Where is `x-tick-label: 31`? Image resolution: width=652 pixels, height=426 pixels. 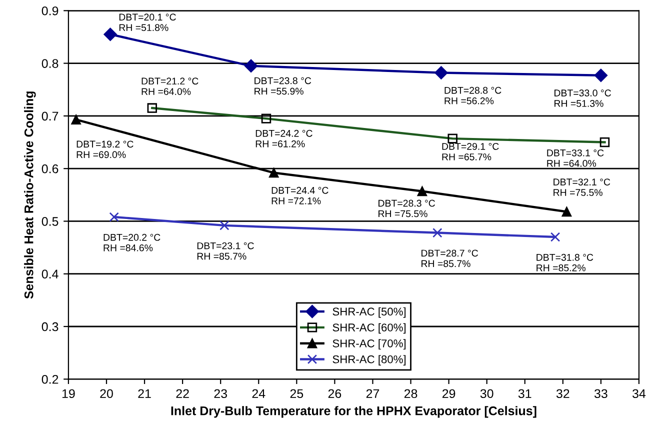
x-tick-label: 31 is located at coordinates (525, 393).